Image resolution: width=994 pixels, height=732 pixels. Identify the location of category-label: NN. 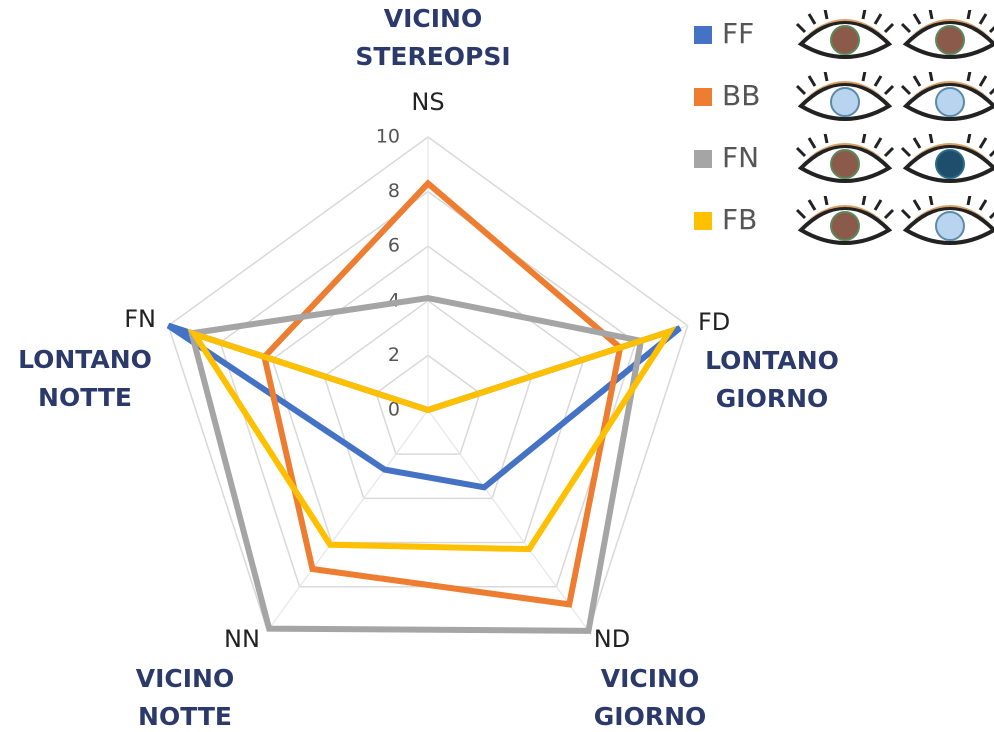
(242, 639).